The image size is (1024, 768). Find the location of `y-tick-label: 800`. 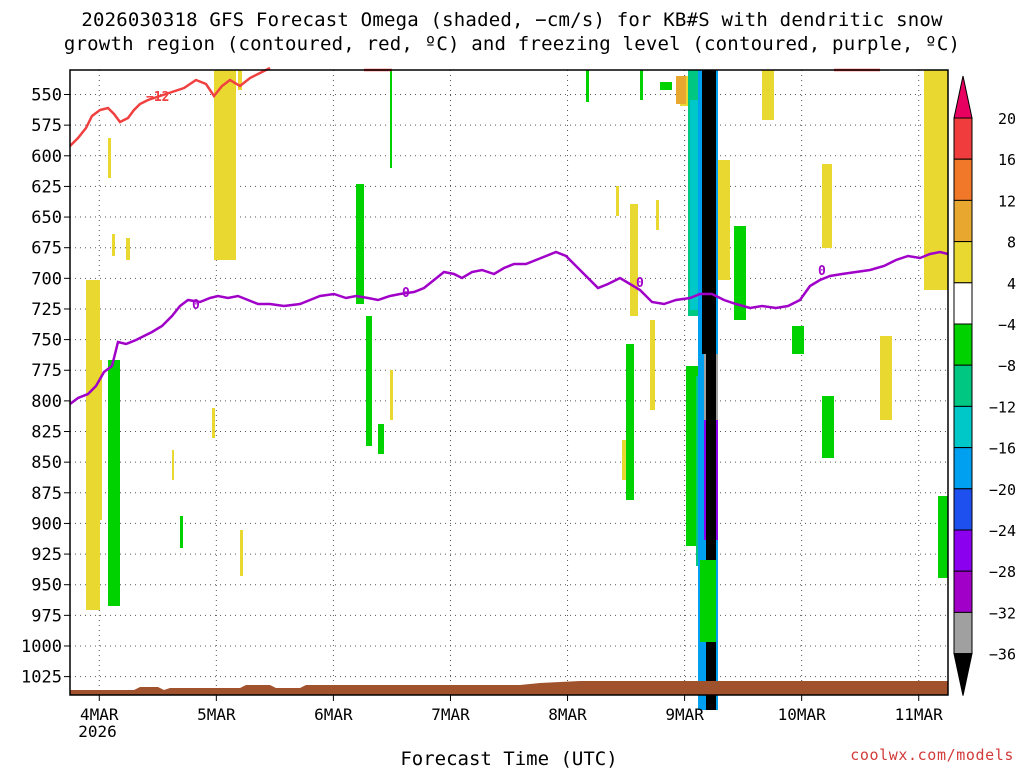

y-tick-label: 800 is located at coordinates (46, 402).